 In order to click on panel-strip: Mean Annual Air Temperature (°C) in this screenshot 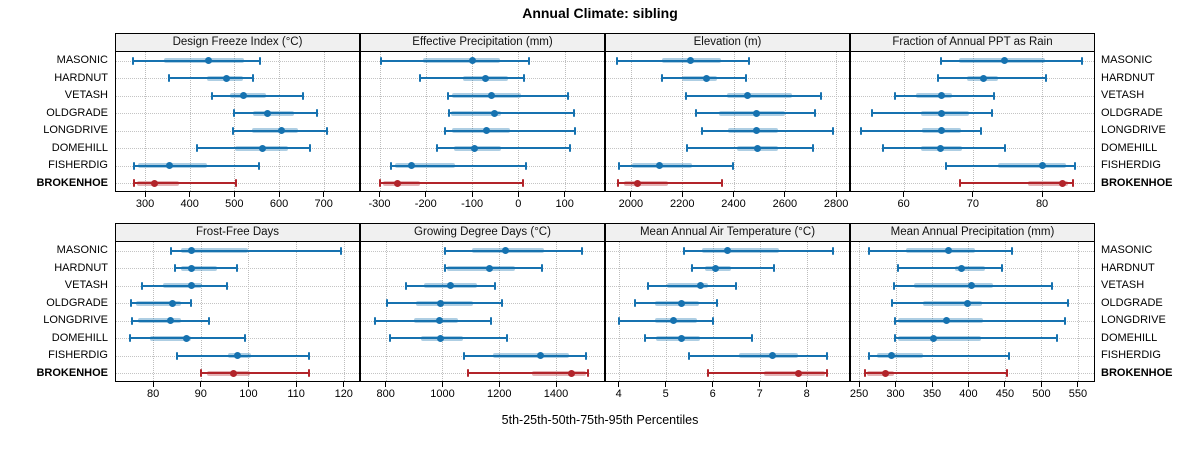, I will do `click(727, 232)`.